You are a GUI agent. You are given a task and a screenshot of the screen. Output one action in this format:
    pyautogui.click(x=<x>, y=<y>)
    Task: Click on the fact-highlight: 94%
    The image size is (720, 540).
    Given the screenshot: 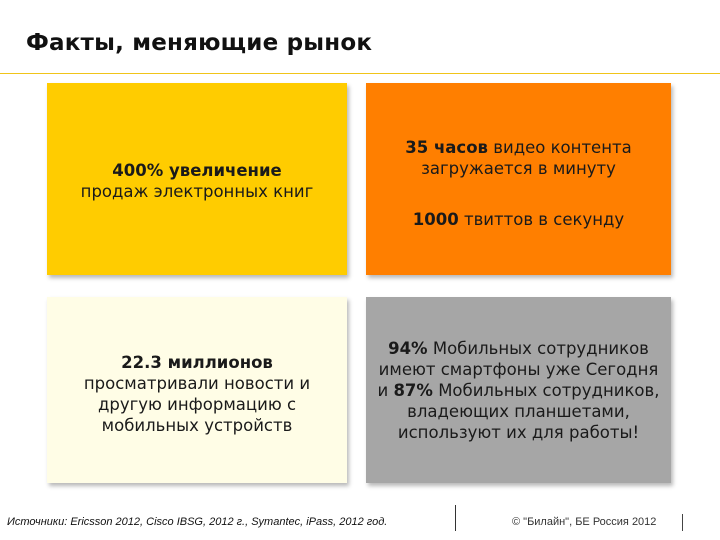 What is the action you would take?
    pyautogui.click(x=408, y=348)
    